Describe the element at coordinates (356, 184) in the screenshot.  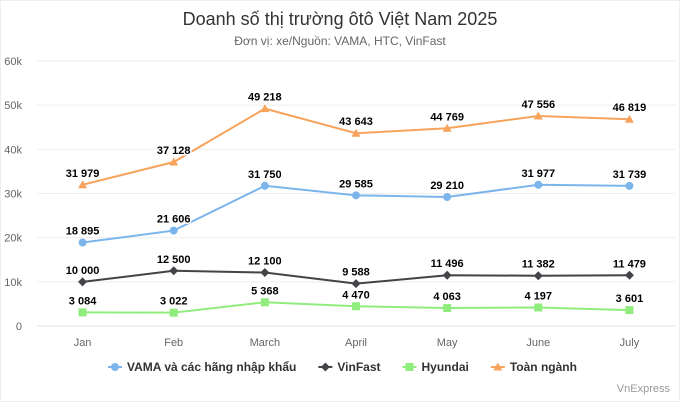
I see `data-label-vama-v-c-c-h-ng-nh-p-kh-u: 29 585` at that location.